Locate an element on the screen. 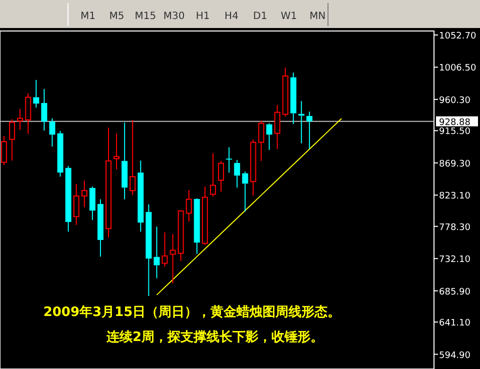 Image resolution: width=480 pixels, height=369 pixels. text: M5 is located at coordinates (116, 16).